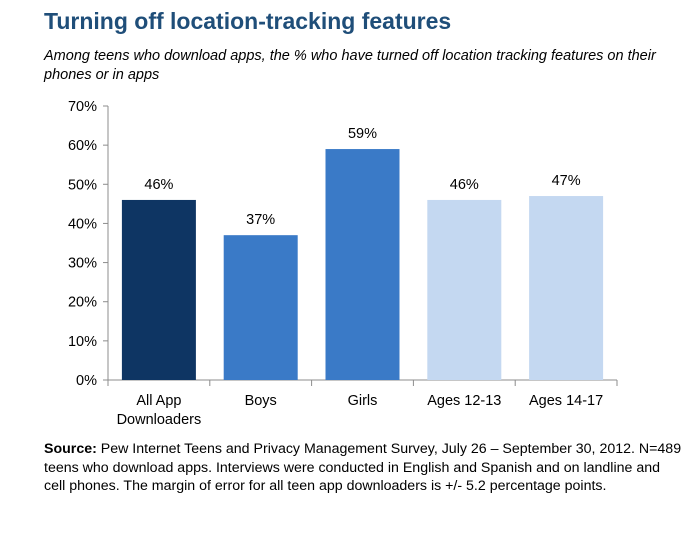 Image resolution: width=694 pixels, height=538 pixels. Describe the element at coordinates (158, 401) in the screenshot. I see `x-tick-label-line: All App` at that location.